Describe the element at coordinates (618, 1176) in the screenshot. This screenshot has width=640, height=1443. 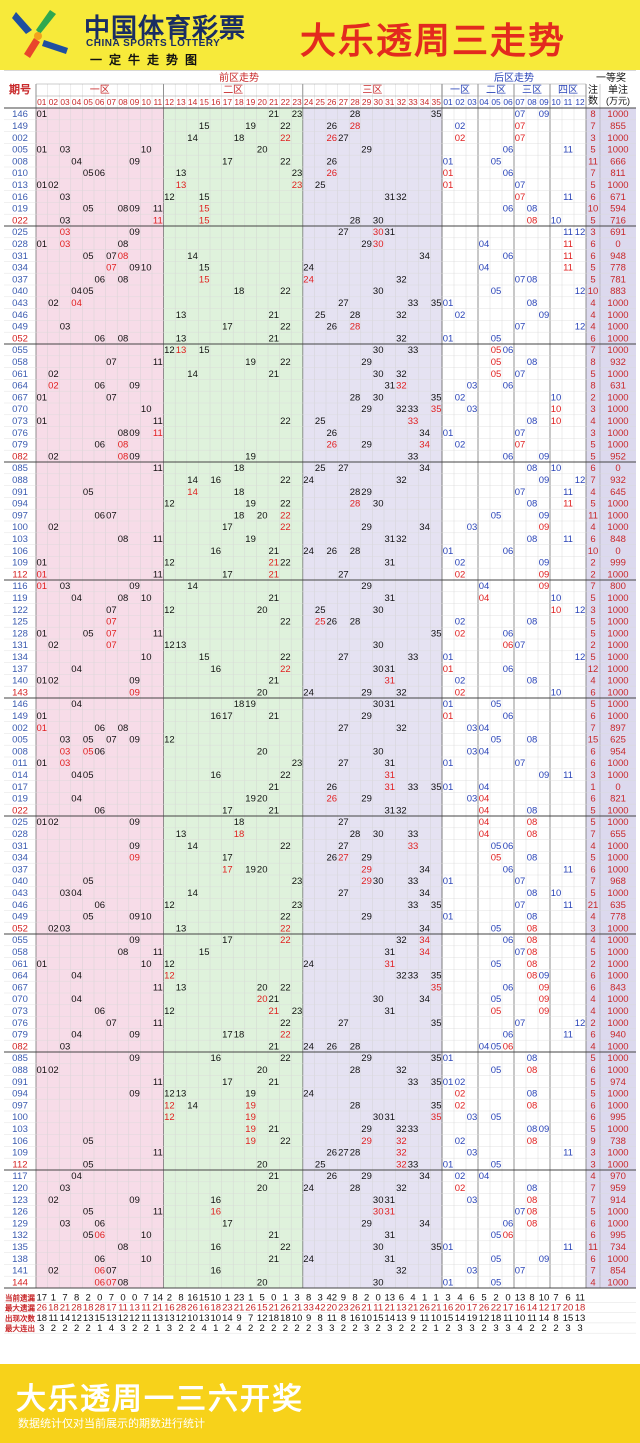
I see `prize-amount: 970` at that location.